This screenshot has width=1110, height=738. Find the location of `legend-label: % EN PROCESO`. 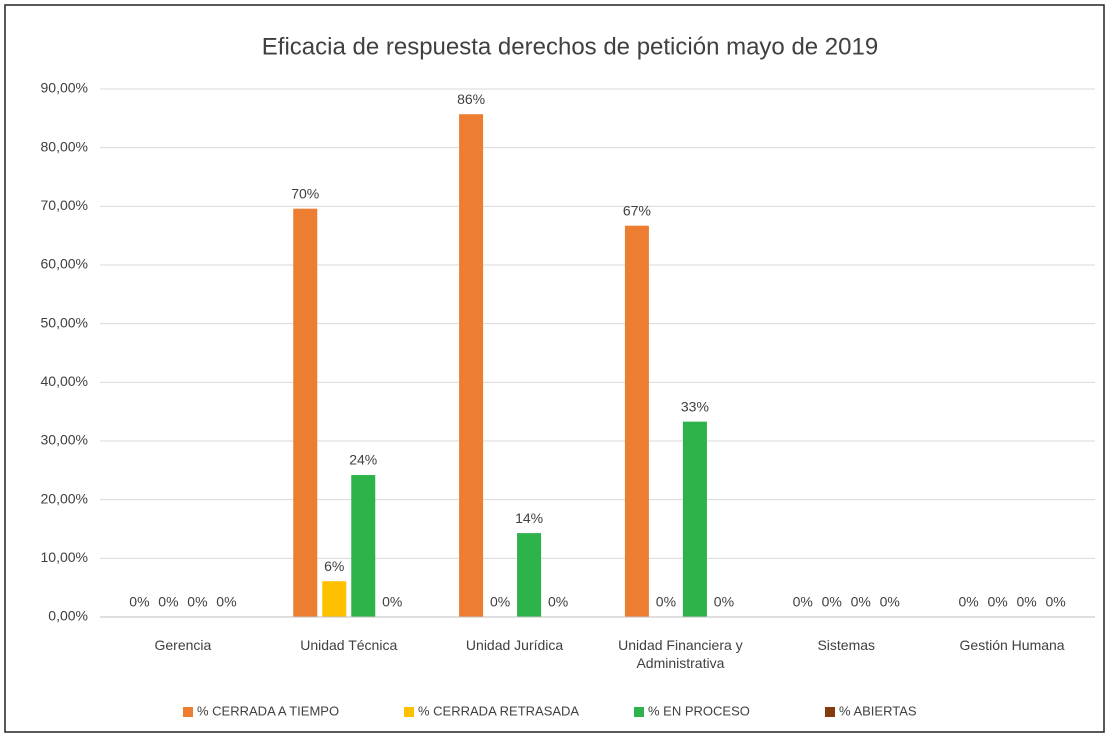

legend-label: % EN PROCESO is located at coordinates (699, 710).